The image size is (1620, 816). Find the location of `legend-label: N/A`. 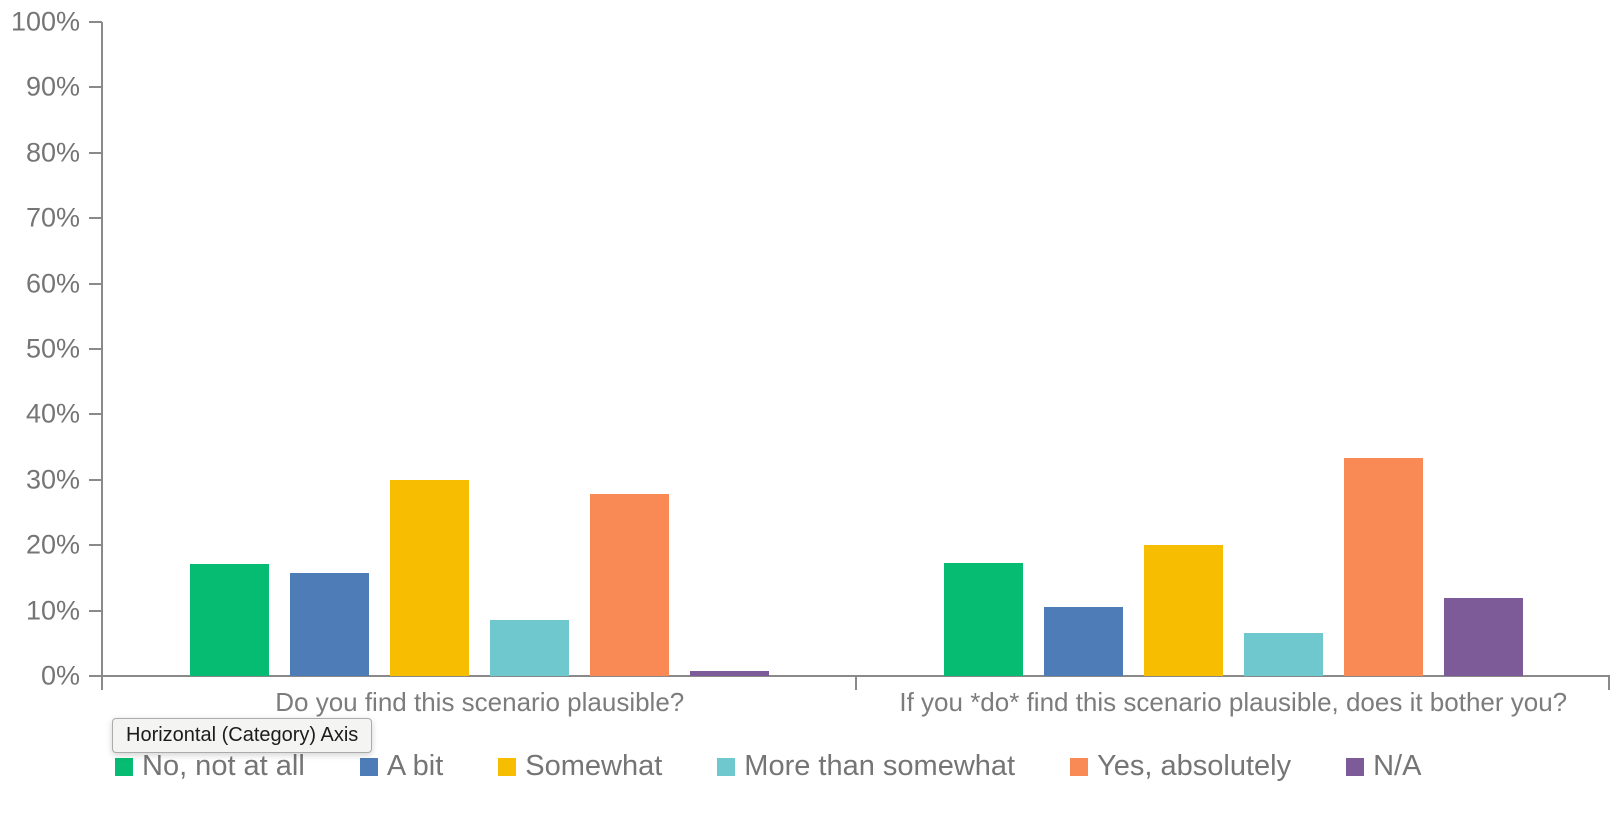

legend-label: N/A is located at coordinates (1397, 766).